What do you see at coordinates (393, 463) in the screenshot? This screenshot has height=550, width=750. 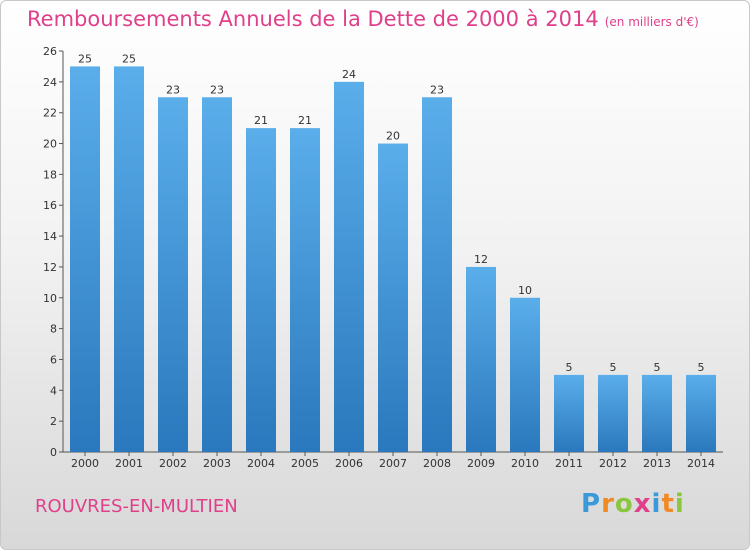 I see `x-tick-label: 2007` at bounding box center [393, 463].